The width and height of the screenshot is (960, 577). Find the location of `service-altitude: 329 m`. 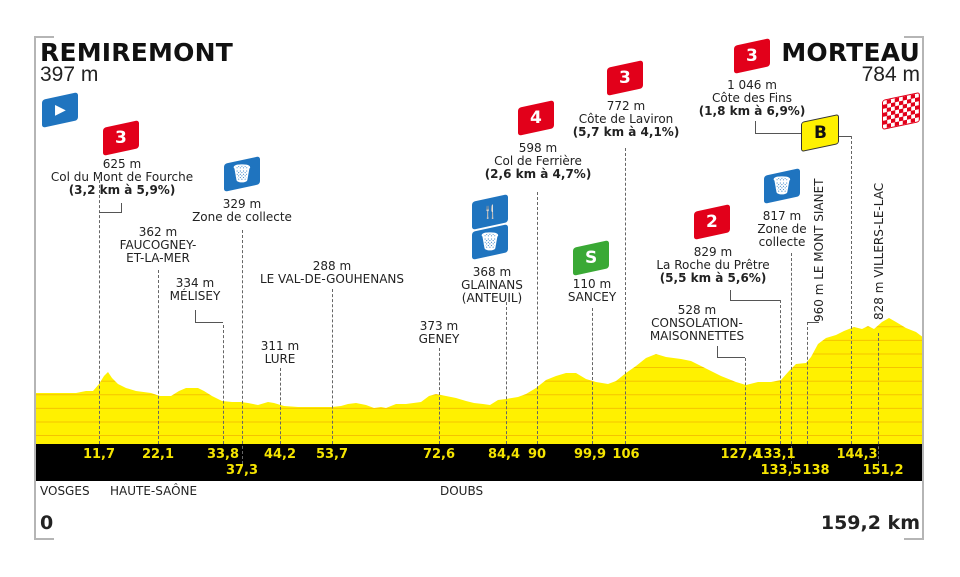

service-altitude: 329 m is located at coordinates (242, 204).